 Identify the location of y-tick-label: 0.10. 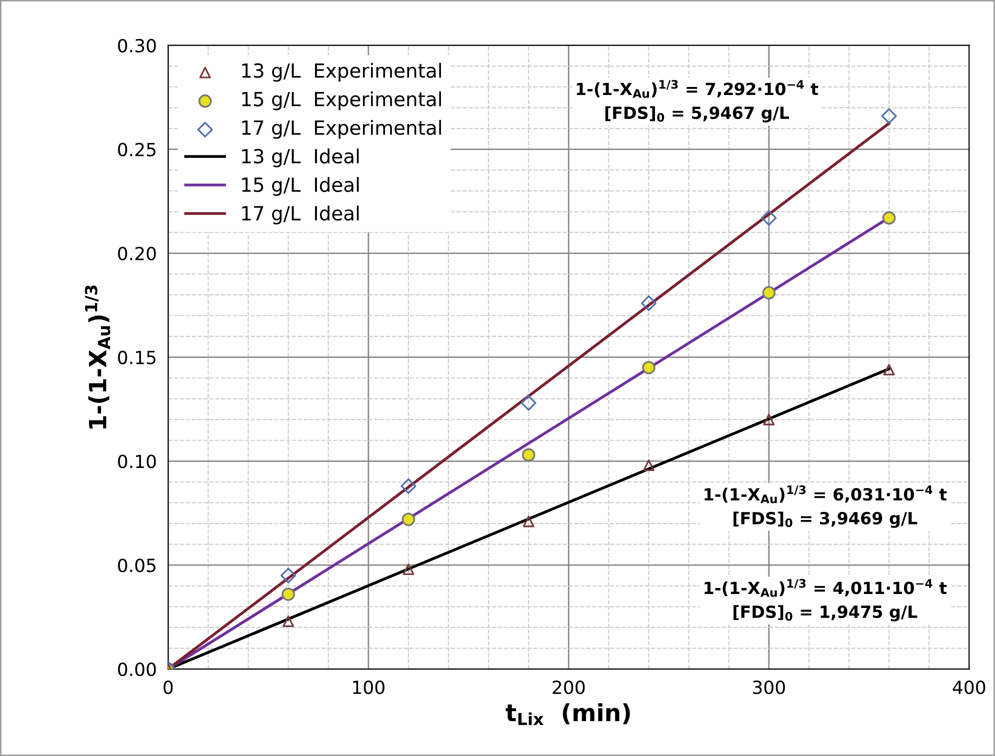
(137, 461).